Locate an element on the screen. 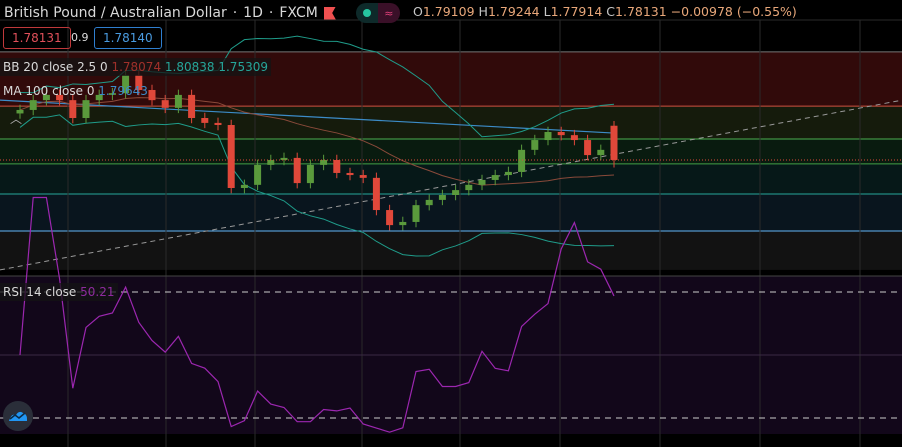  market-open-dot-icon is located at coordinates (366, 13).